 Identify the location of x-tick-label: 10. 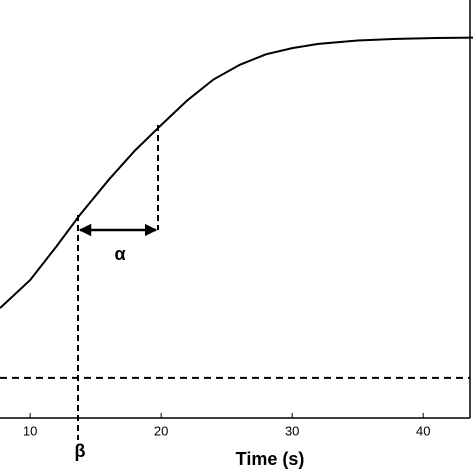
(30, 430).